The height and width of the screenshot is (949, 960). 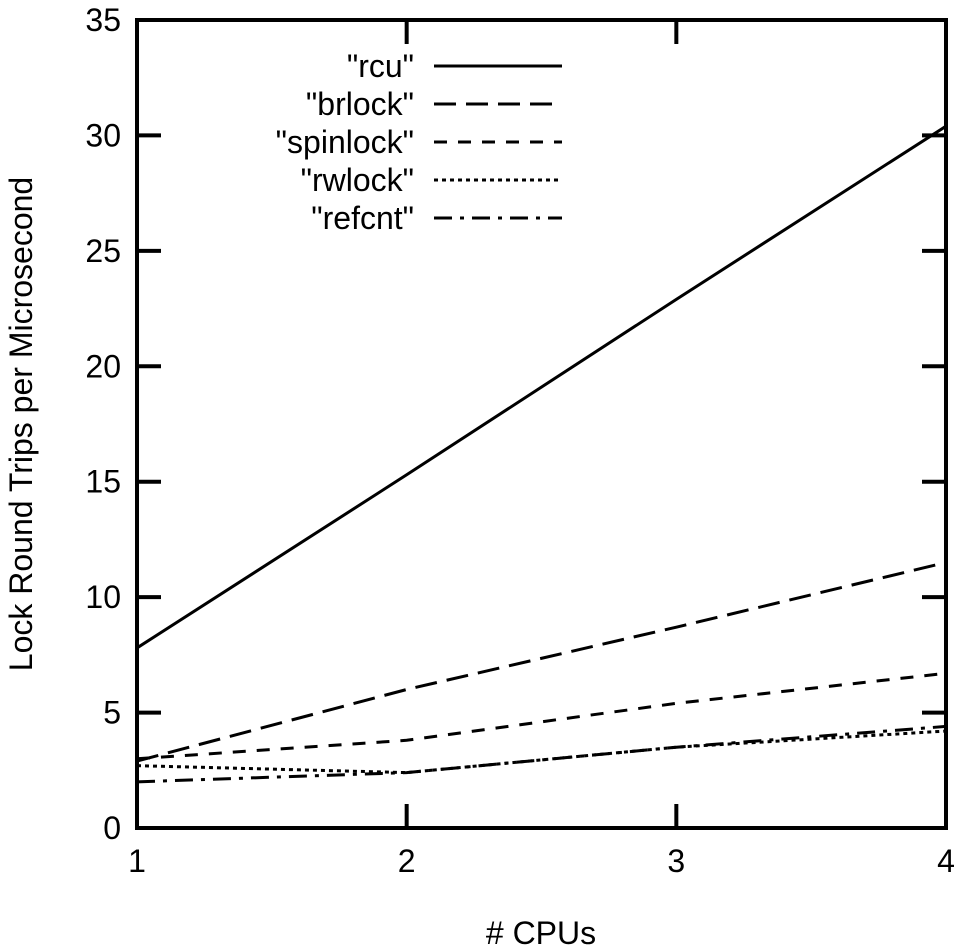 What do you see at coordinates (360, 104) in the screenshot?
I see `legend-label: "brlock"` at bounding box center [360, 104].